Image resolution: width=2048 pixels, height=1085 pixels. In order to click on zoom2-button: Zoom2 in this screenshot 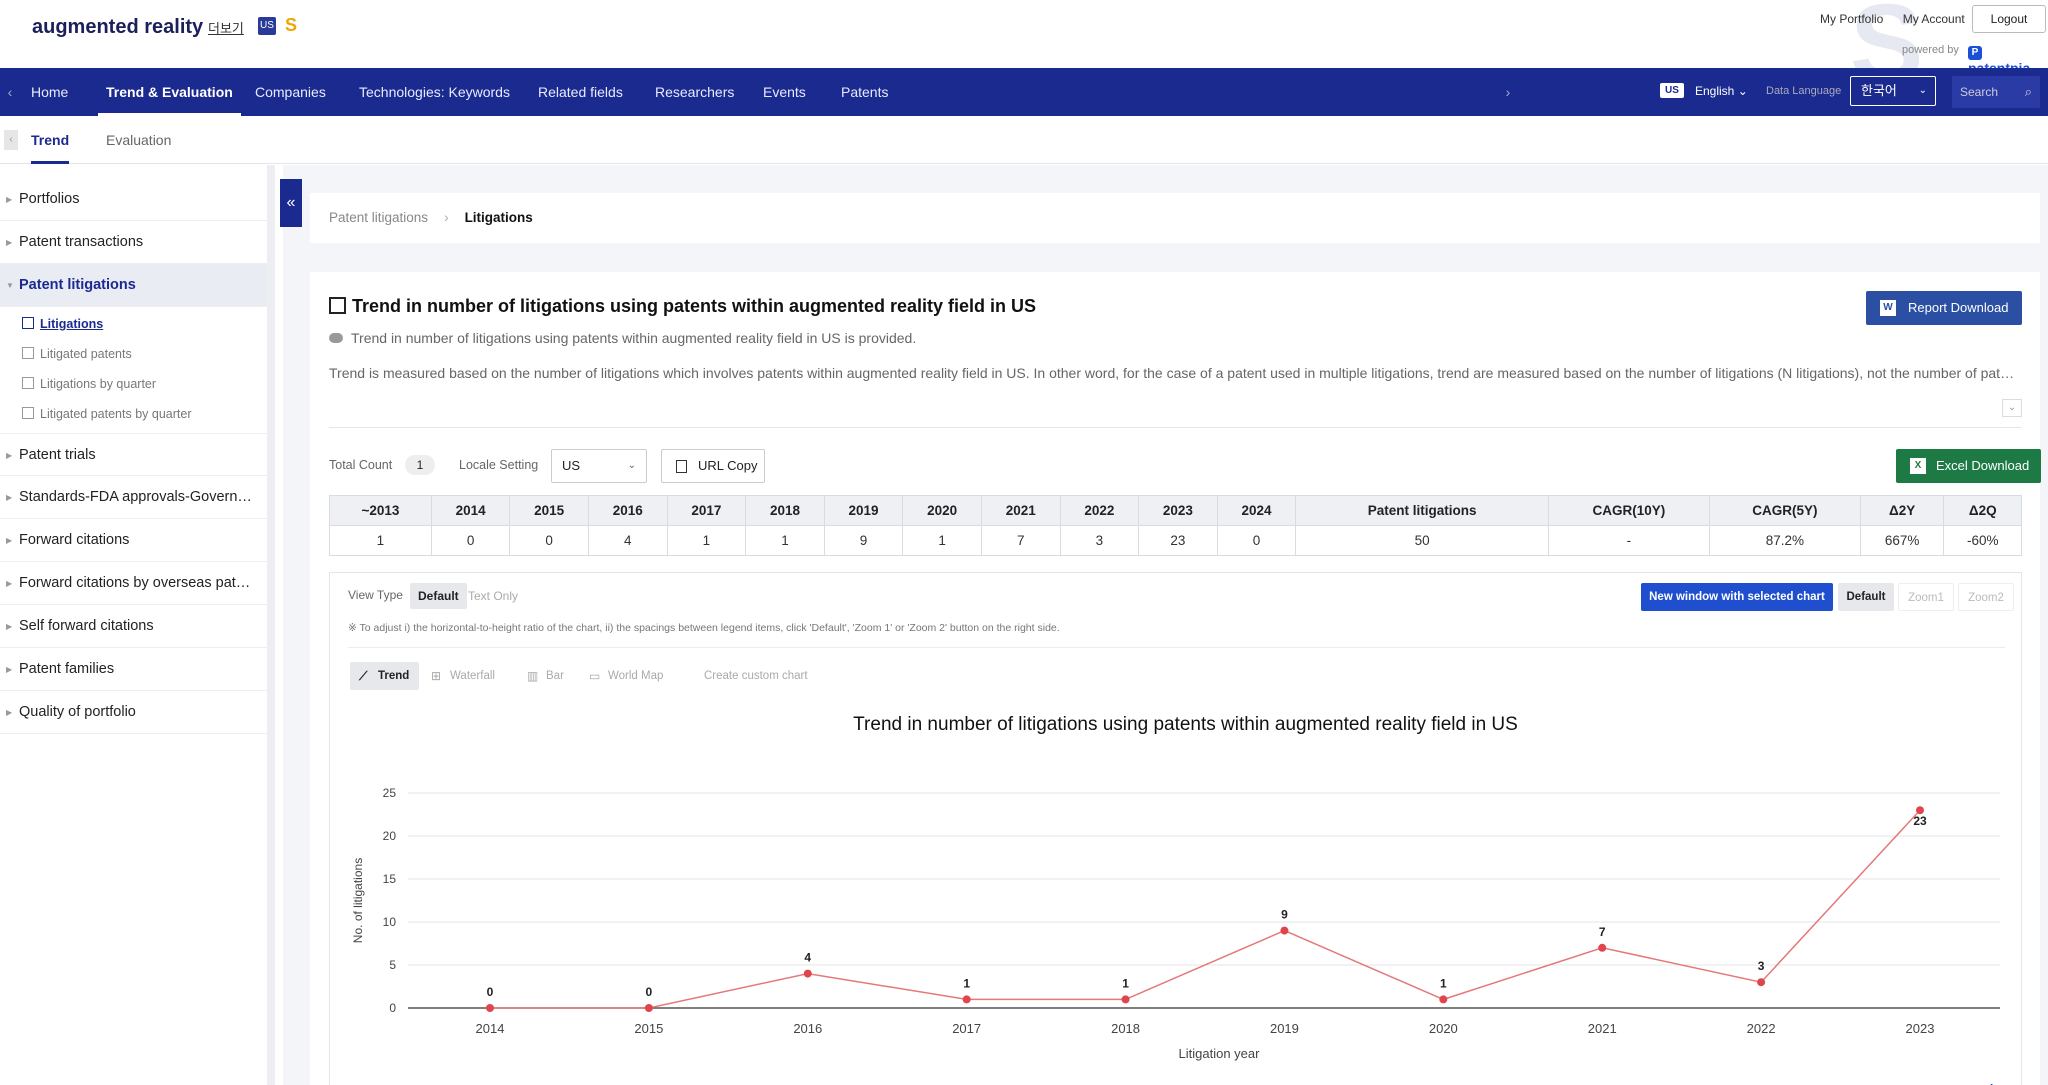, I will do `click(1986, 597)`.